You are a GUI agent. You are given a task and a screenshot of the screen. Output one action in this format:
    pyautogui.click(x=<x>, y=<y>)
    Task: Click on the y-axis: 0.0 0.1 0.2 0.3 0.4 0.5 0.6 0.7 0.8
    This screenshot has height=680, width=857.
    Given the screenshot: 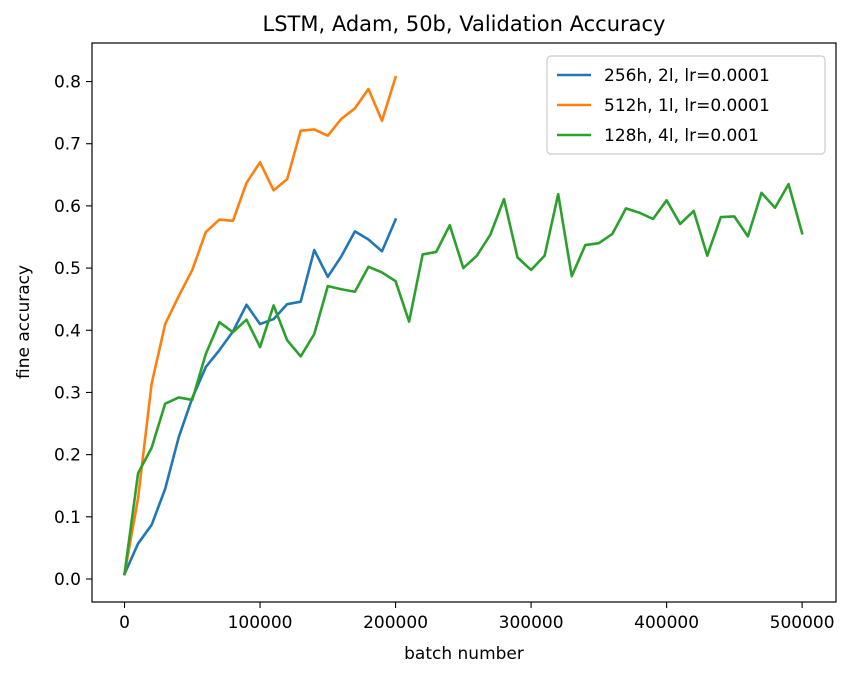 What is the action you would take?
    pyautogui.click(x=73, y=331)
    